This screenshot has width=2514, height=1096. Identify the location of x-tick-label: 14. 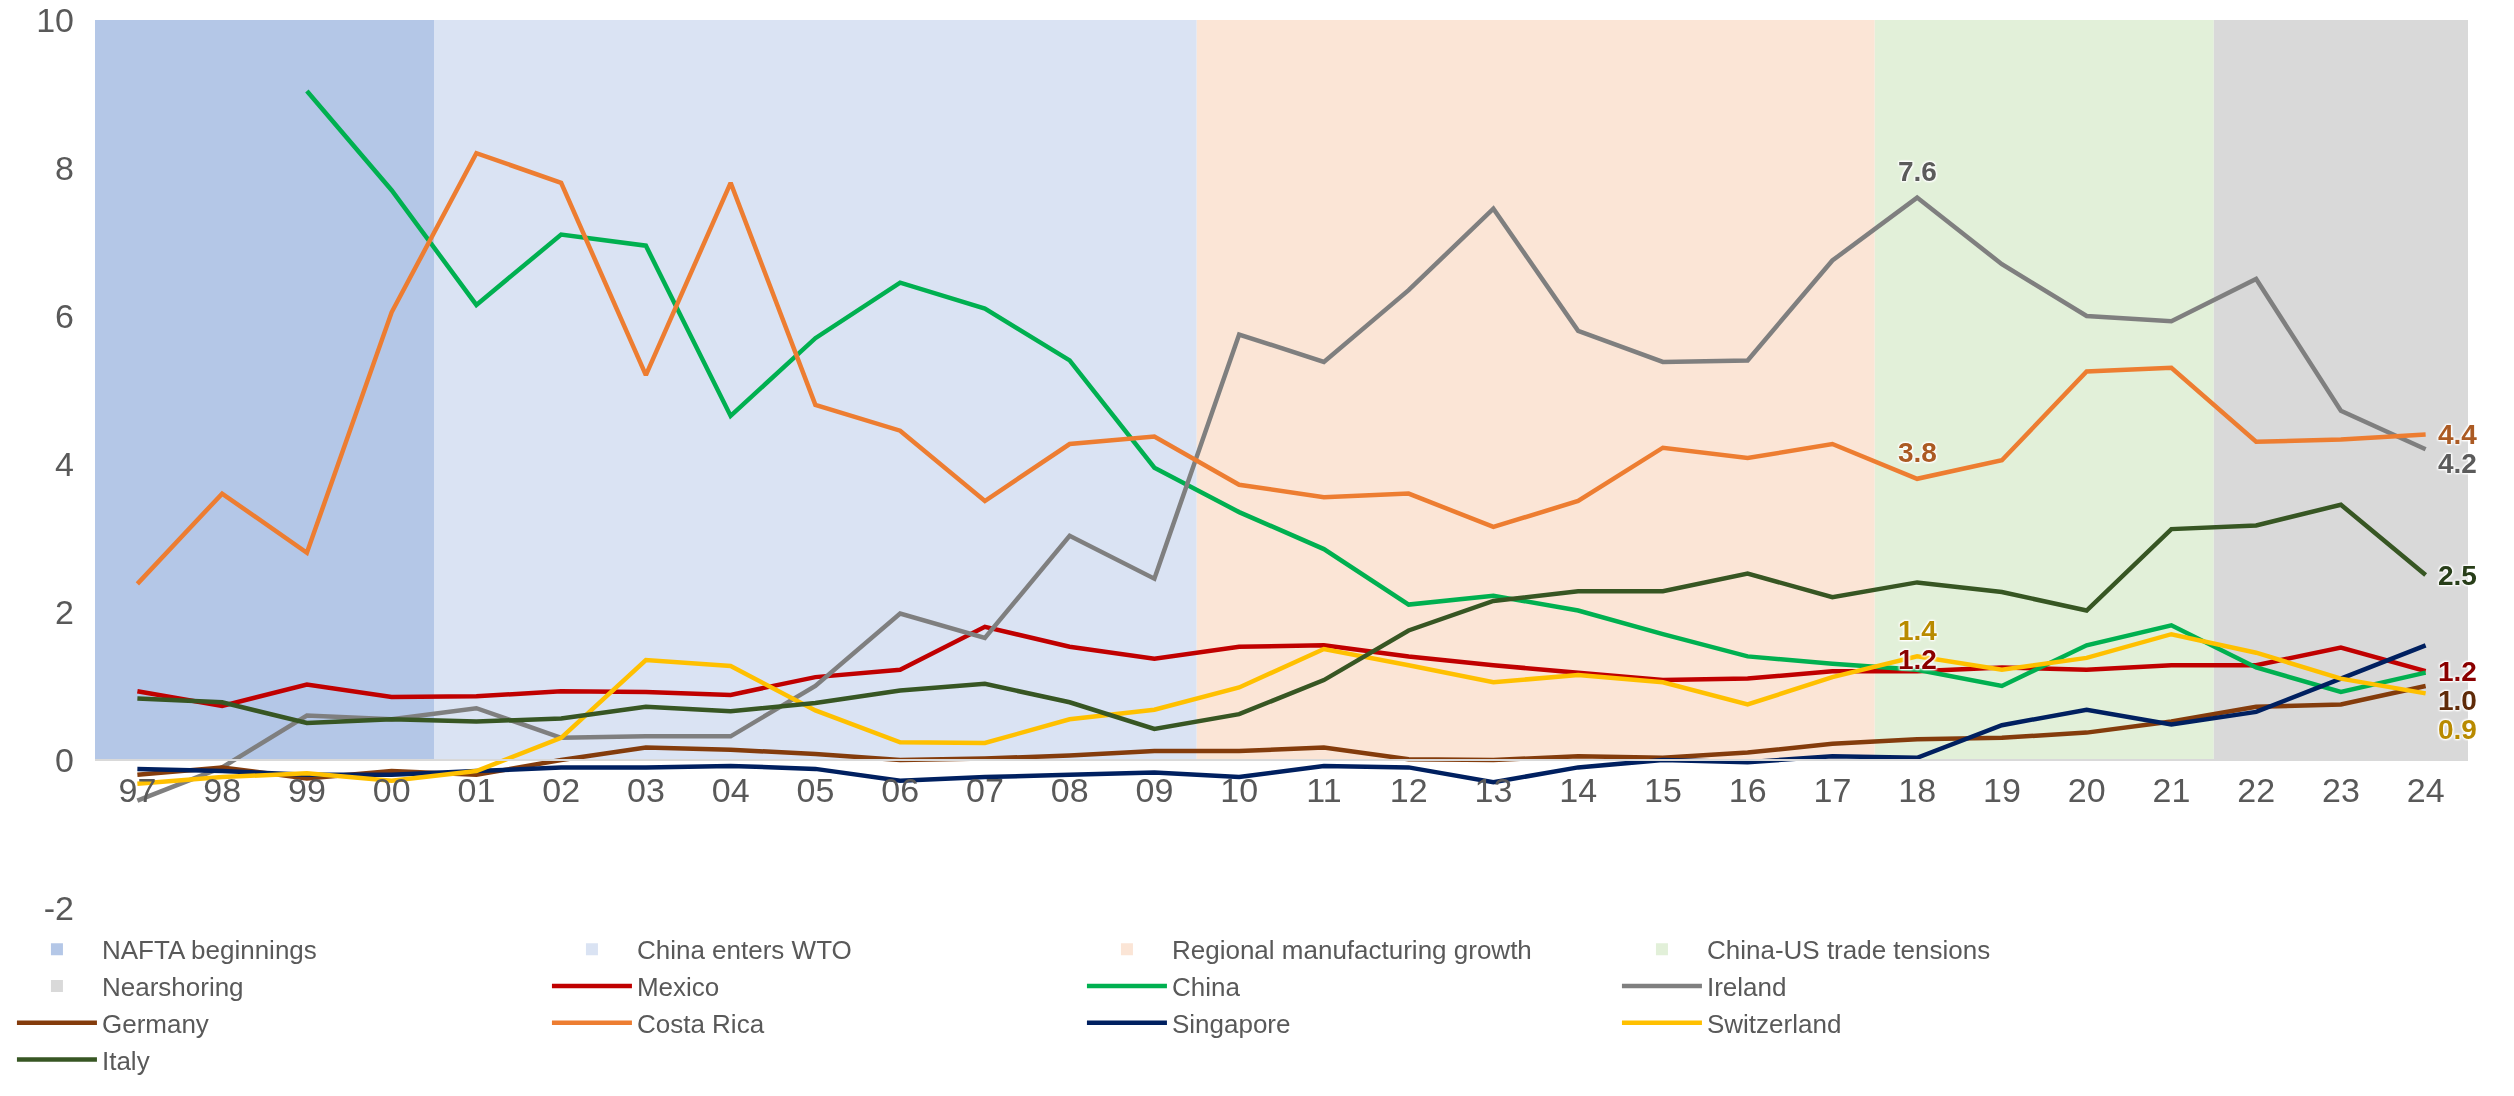
(1578, 789).